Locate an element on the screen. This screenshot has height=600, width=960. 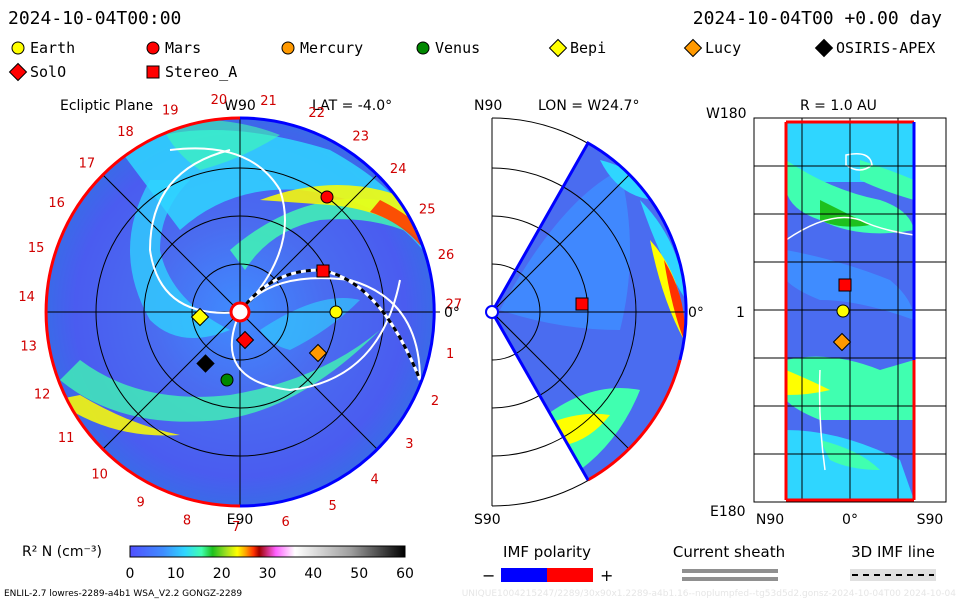
carrington-label-21: 21 is located at coordinates (268, 101).